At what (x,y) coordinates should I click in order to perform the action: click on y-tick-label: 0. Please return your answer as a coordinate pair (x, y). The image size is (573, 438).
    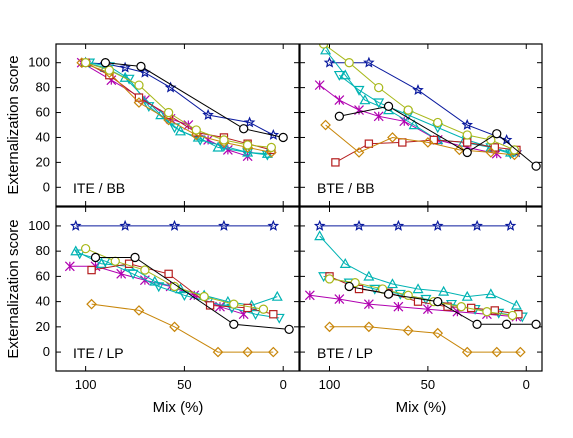
    Looking at the image, I should click on (46, 351).